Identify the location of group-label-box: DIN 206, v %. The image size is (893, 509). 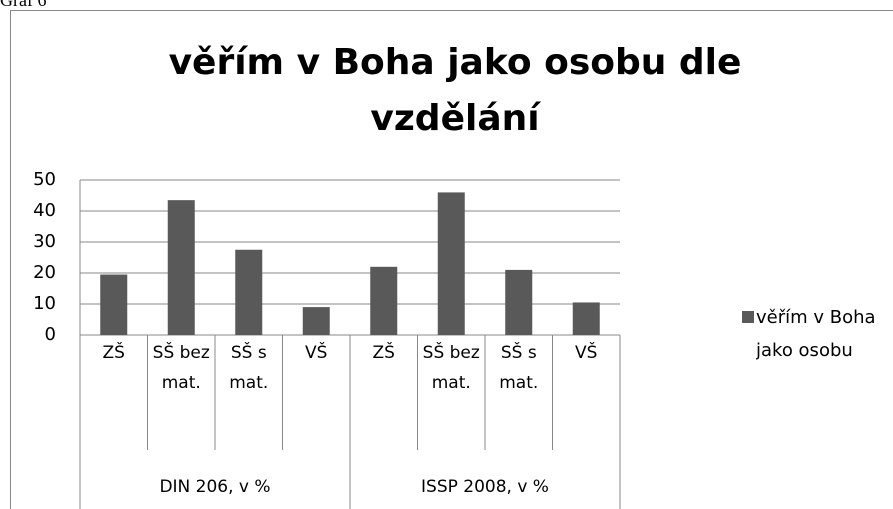
(215, 487).